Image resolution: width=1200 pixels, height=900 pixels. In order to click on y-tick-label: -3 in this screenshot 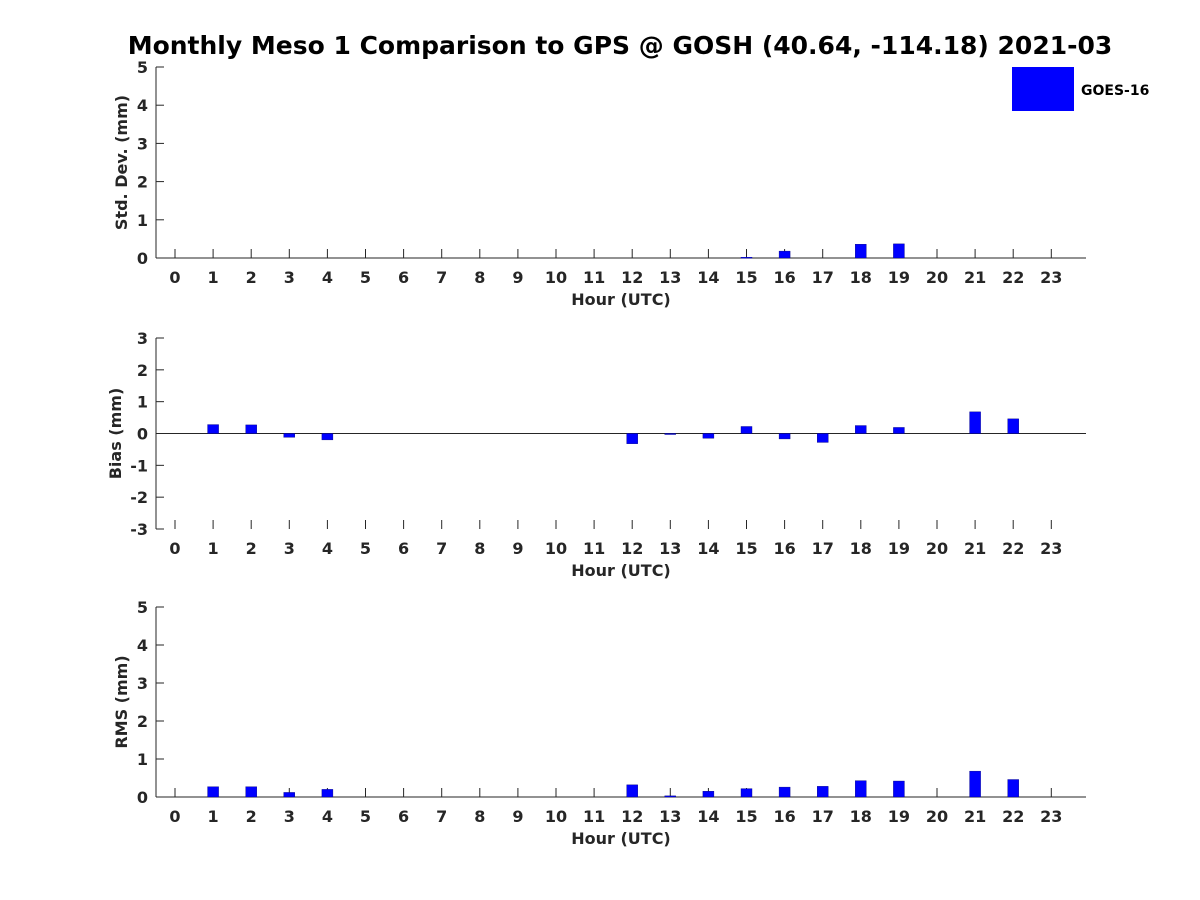, I will do `click(139, 529)`.